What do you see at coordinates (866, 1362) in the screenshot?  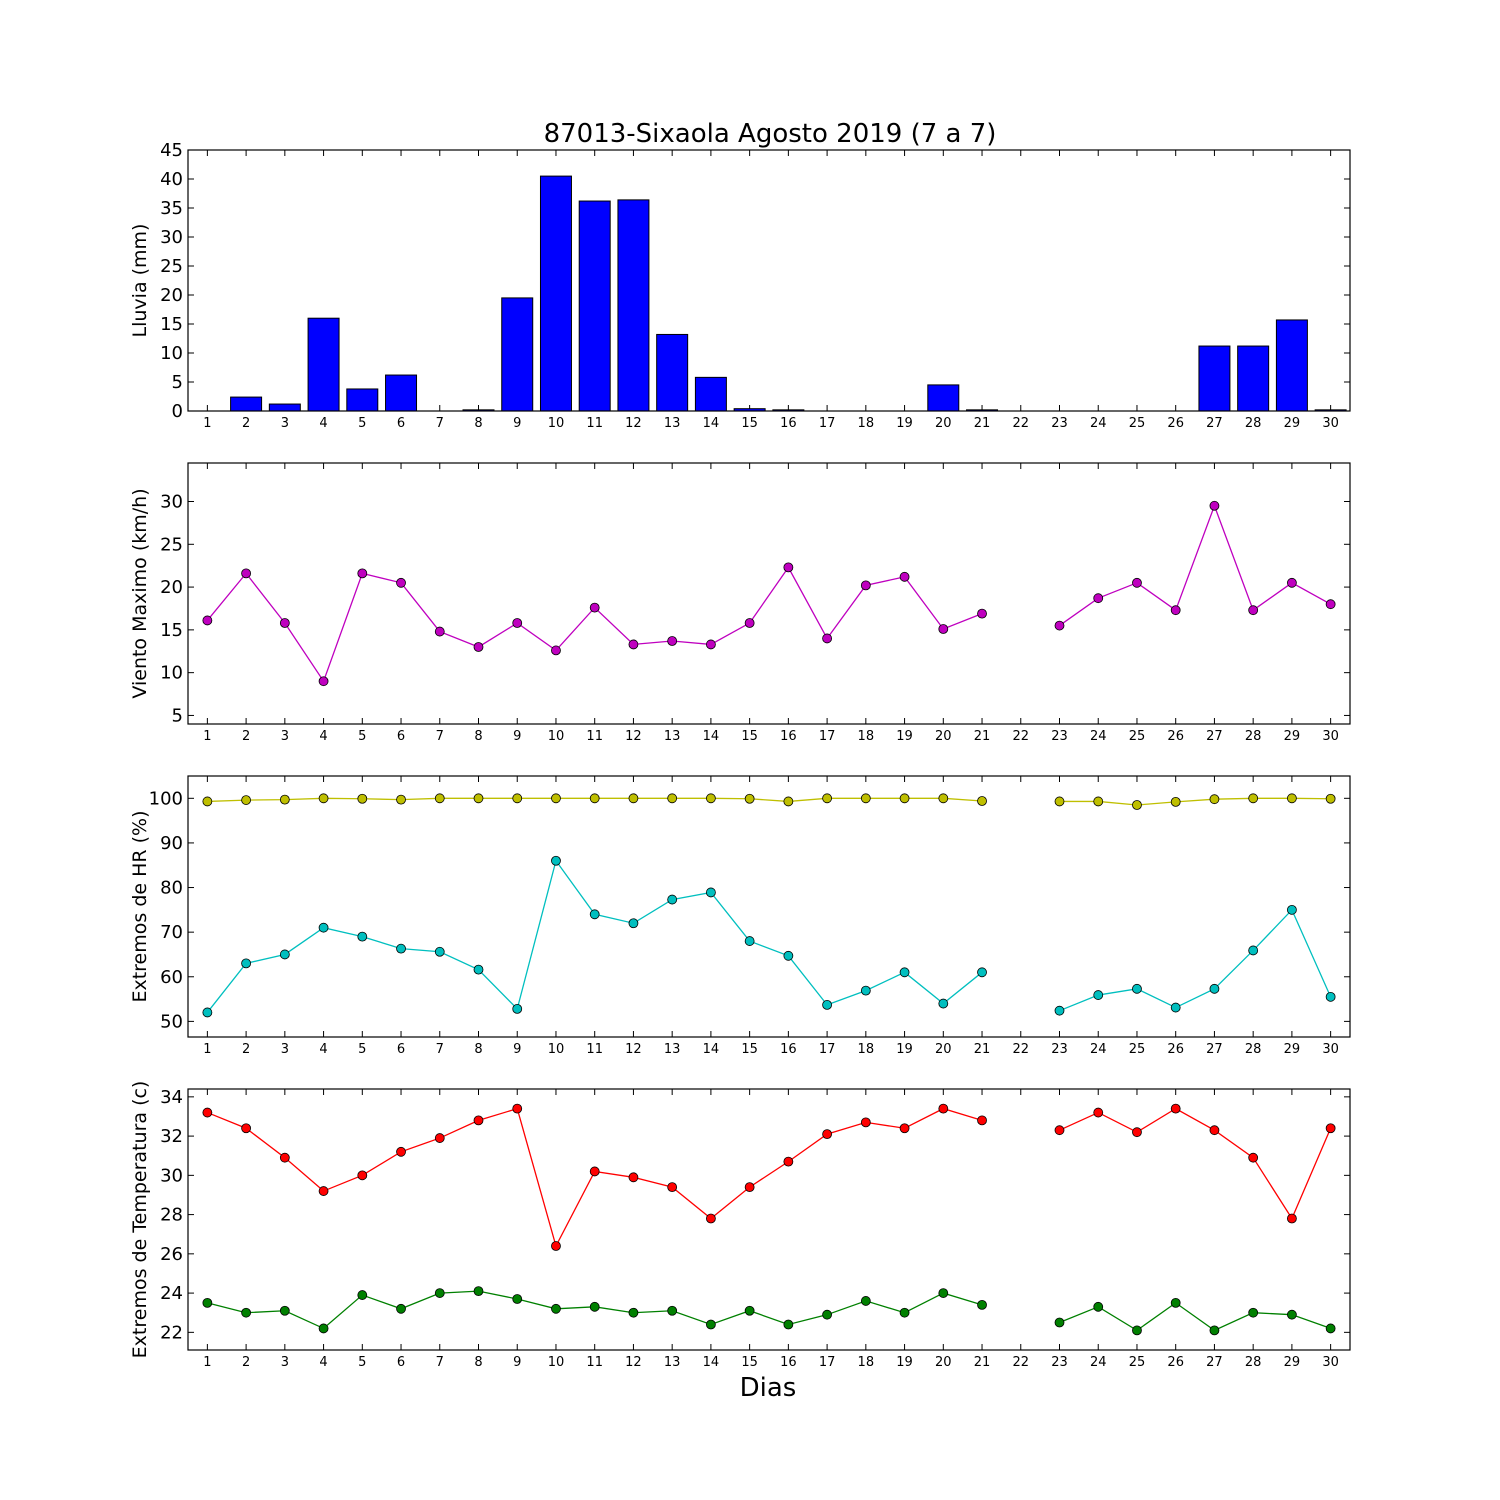 I see `x-tick-label: 18` at bounding box center [866, 1362].